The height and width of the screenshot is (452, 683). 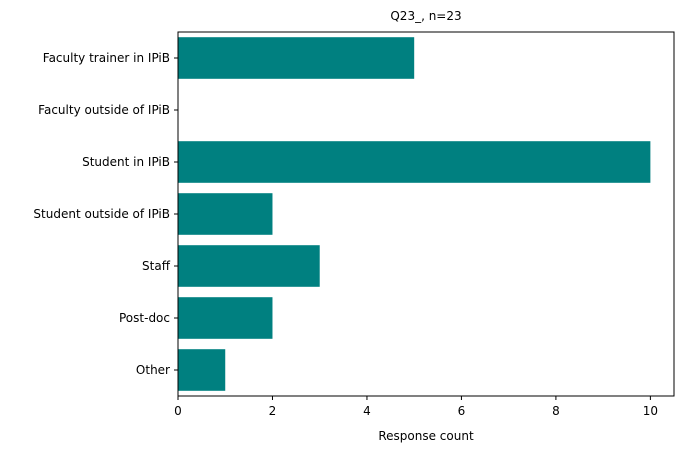 I want to click on y-tick-label: Faculty trainer in IPiB, so click(x=106, y=58).